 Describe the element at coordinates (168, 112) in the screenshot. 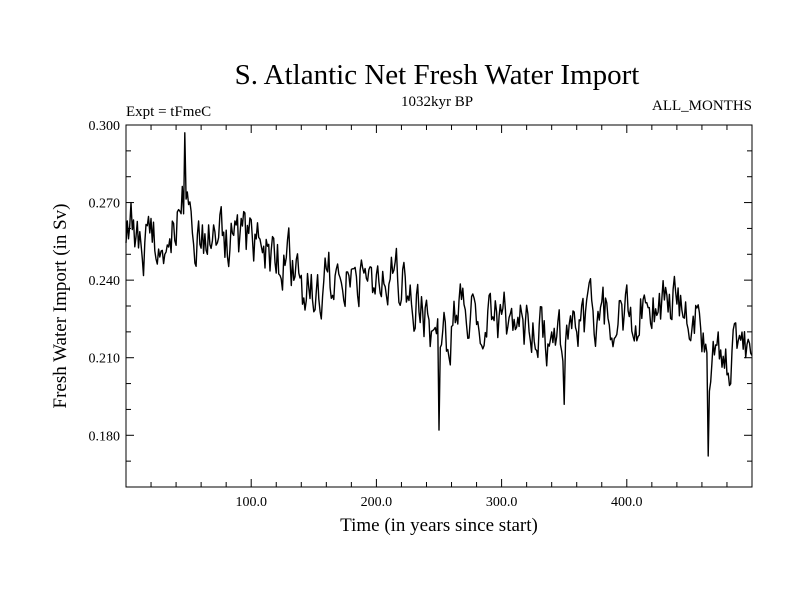

I see `experiment-label: Expt = tFmeC` at that location.